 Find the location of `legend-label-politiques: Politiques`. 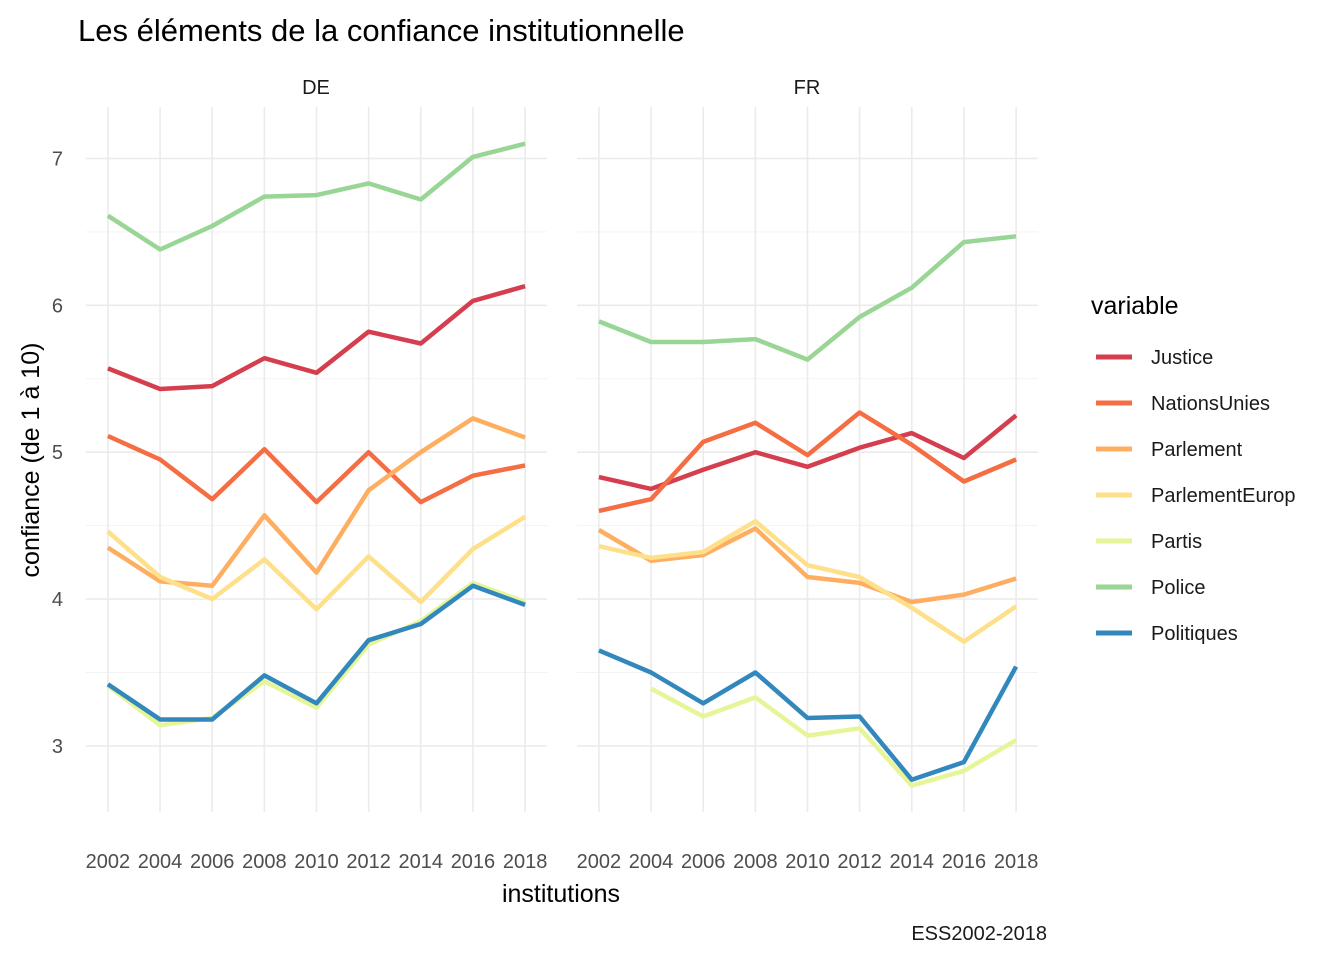

legend-label-politiques: Politiques is located at coordinates (1194, 634).